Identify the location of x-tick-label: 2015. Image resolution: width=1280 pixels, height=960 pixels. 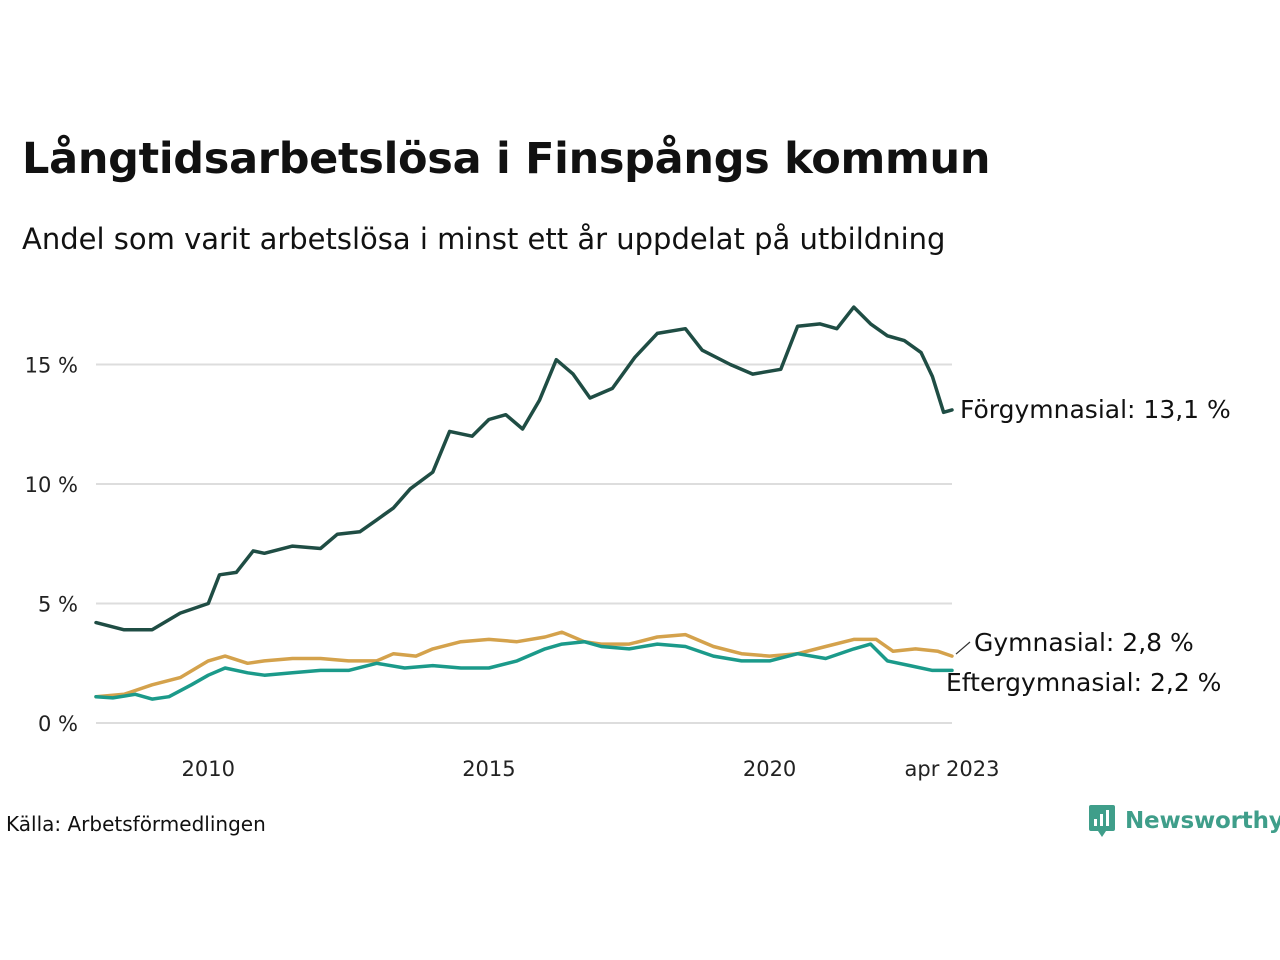
(488, 769).